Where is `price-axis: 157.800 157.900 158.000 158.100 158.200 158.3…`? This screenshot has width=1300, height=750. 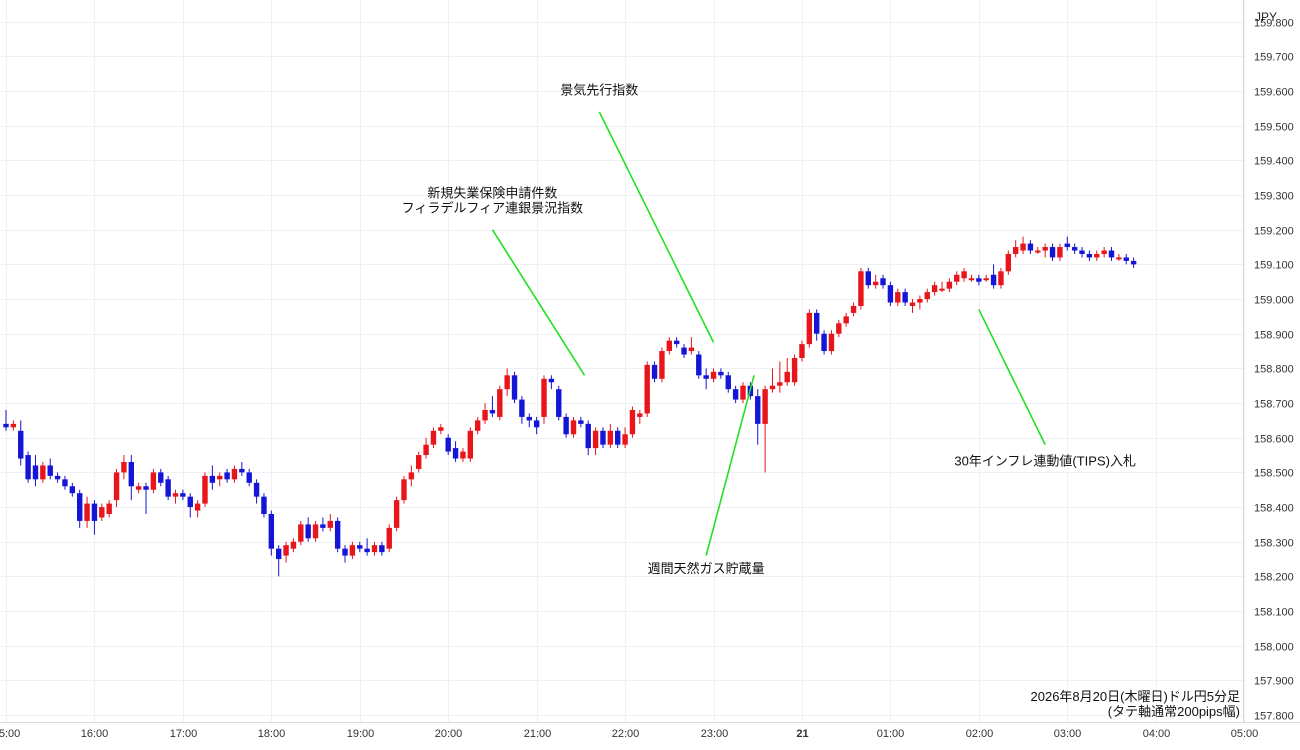 price-axis: 157.800 157.900 158.000 158.100 158.200 158.3… is located at coordinates (1274, 370).